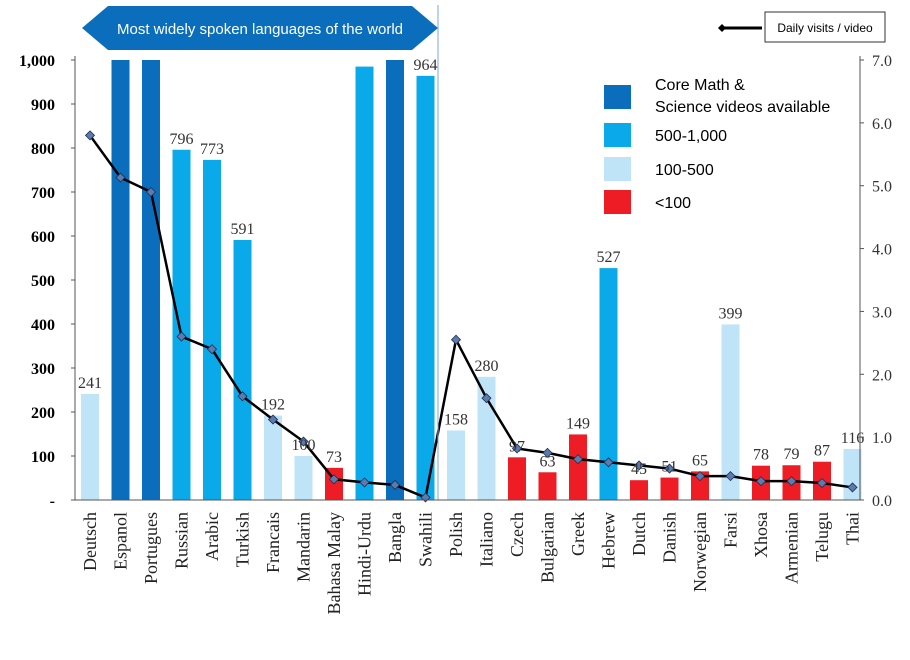 Image resolution: width=910 pixels, height=660 pixels. Describe the element at coordinates (182, 139) in the screenshot. I see `data-label: 796` at that location.